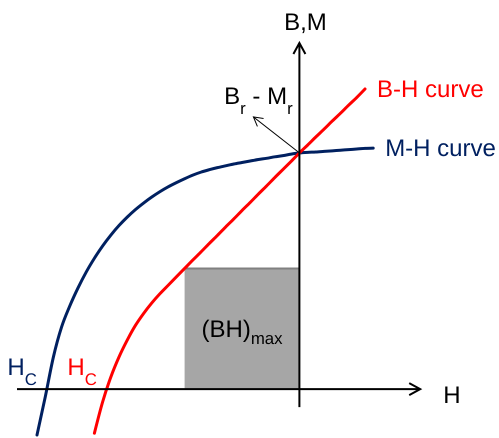 The image size is (499, 438). I want to click on annotation: B$_{r}$ - M$_{r}$, so click(259, 100).